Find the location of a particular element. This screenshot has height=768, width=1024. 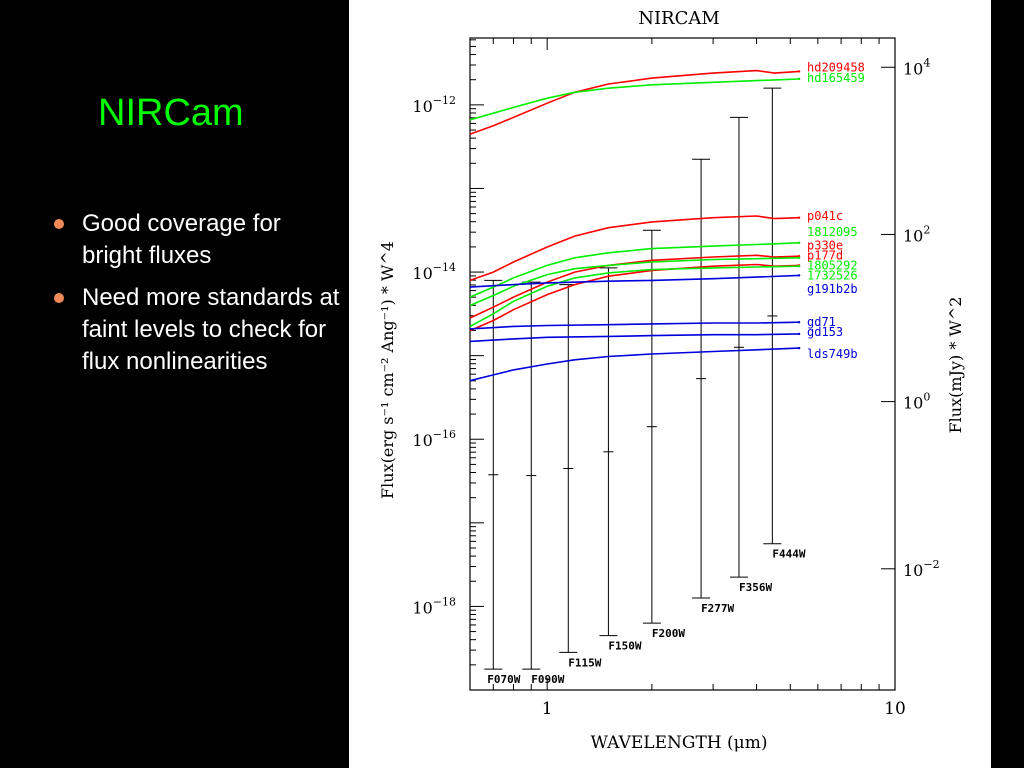

bullet-item: Good coverage for bright fluxes is located at coordinates (197, 240).